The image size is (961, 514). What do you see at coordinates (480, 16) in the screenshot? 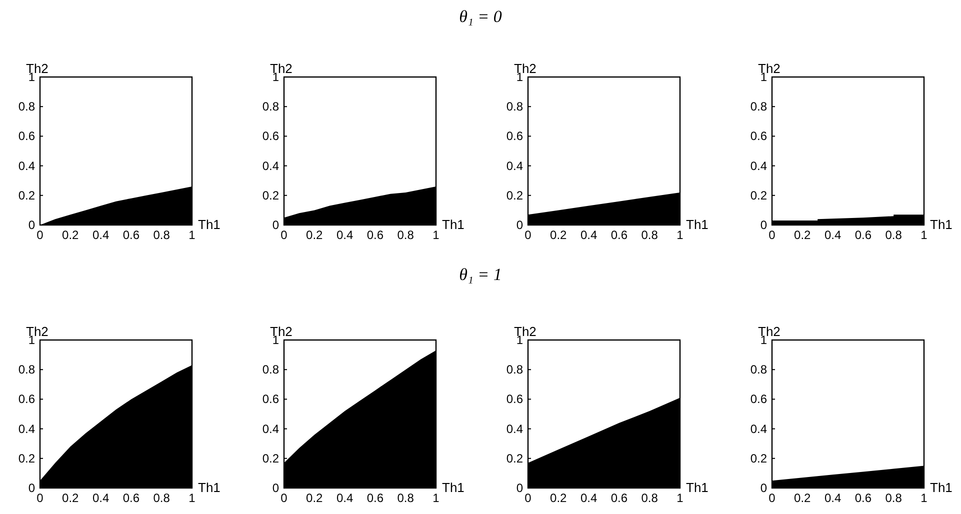
I see `text: θ₁ = 0` at bounding box center [480, 16].